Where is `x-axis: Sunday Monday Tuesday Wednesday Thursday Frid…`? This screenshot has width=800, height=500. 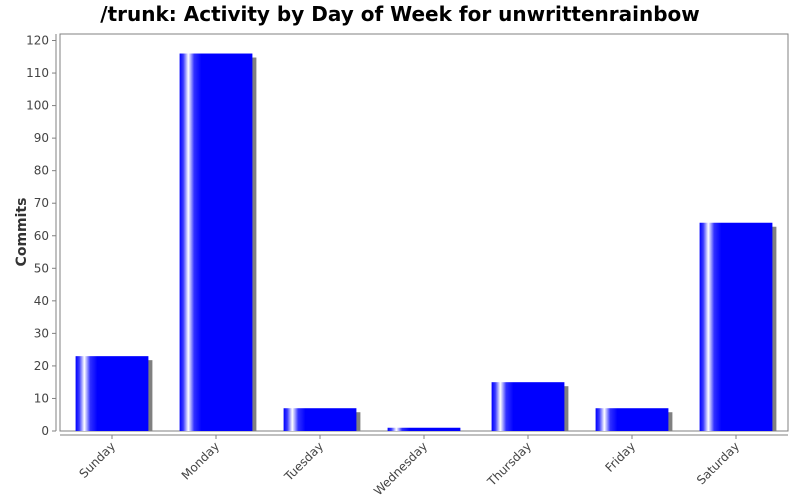 x-axis: Sunday Monday Tuesday Wednesday Thursday Frid… is located at coordinates (424, 466).